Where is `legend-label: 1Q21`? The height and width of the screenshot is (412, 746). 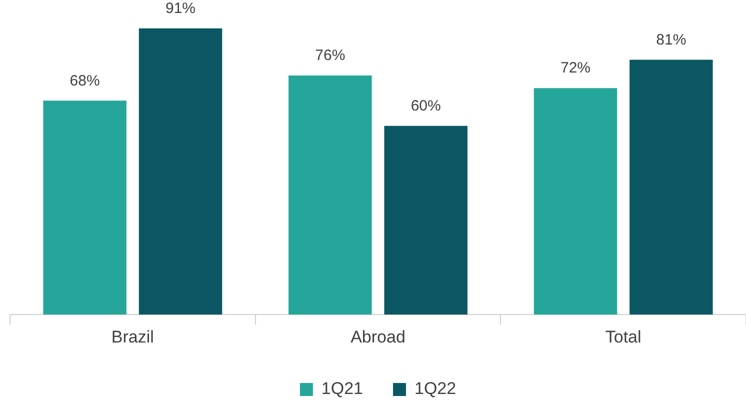
legend-label: 1Q21 is located at coordinates (342, 388).